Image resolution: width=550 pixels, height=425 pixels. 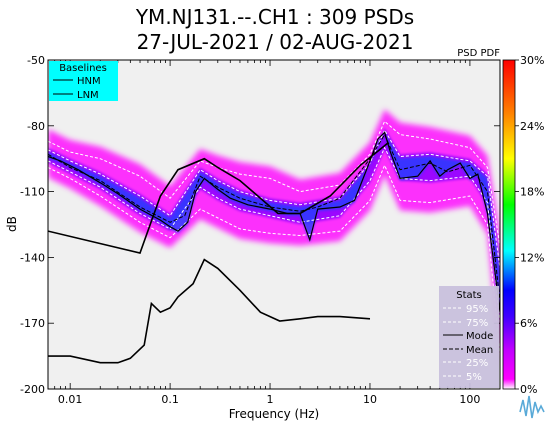 What do you see at coordinates (474, 377) in the screenshot?
I see `stats-legend-5: 5%` at bounding box center [474, 377].